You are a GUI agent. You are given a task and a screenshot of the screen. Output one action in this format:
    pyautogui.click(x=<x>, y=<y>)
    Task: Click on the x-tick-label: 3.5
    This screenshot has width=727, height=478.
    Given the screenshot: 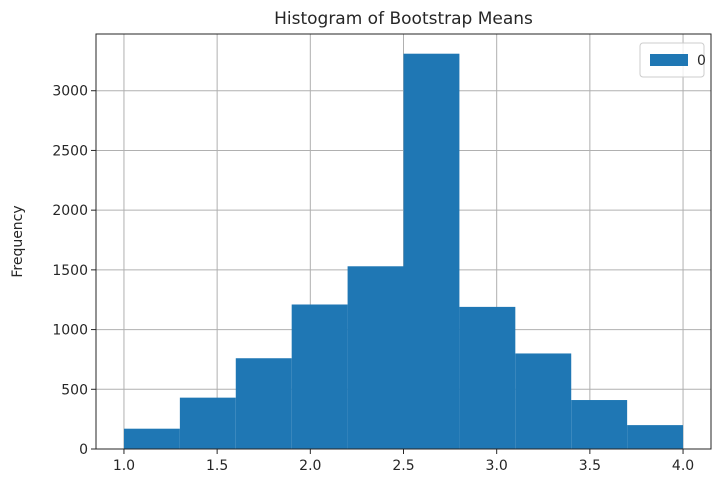 What is the action you would take?
    pyautogui.click(x=590, y=466)
    